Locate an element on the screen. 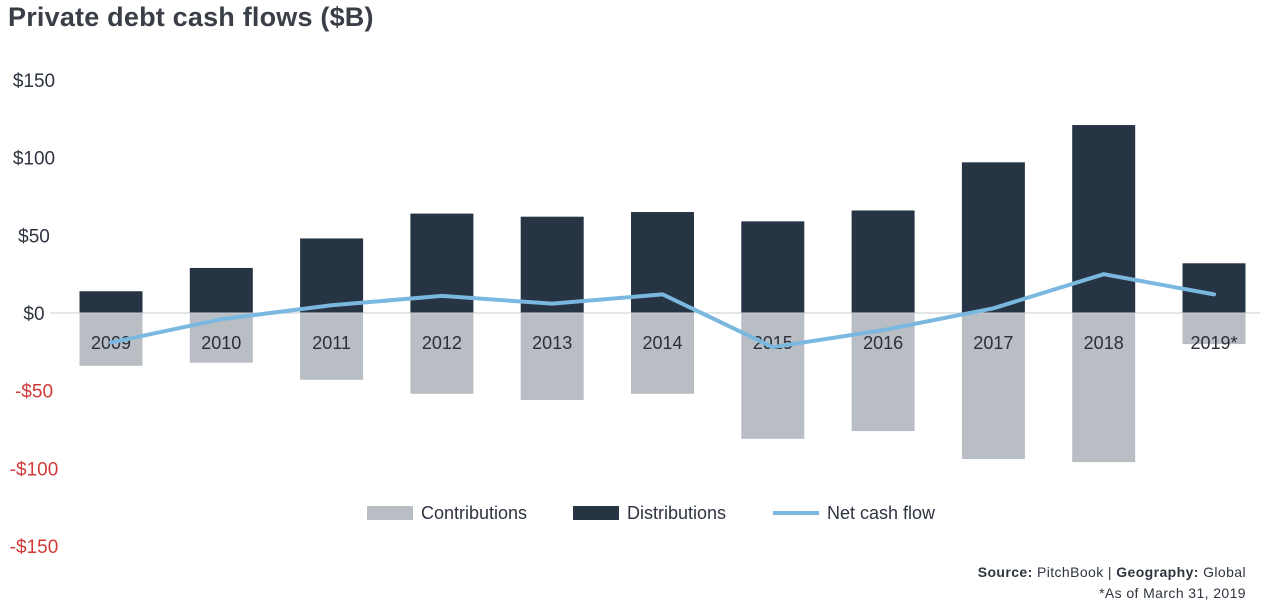 This screenshot has height=610, width=1264. x-tick-label: 2019* is located at coordinates (1213, 343).